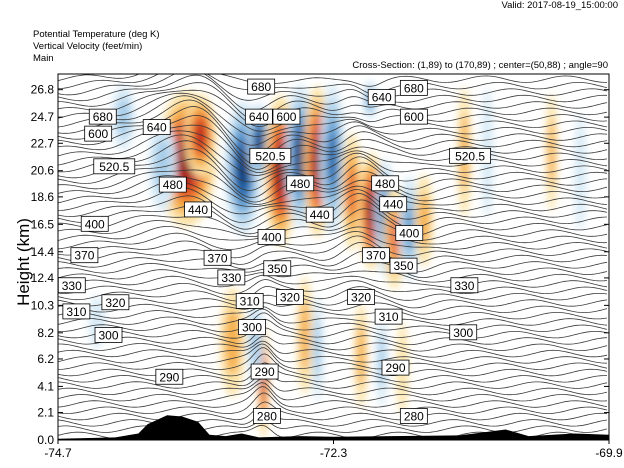  Describe the element at coordinates (76, 311) in the screenshot. I see `contour-label-12: 310` at that location.